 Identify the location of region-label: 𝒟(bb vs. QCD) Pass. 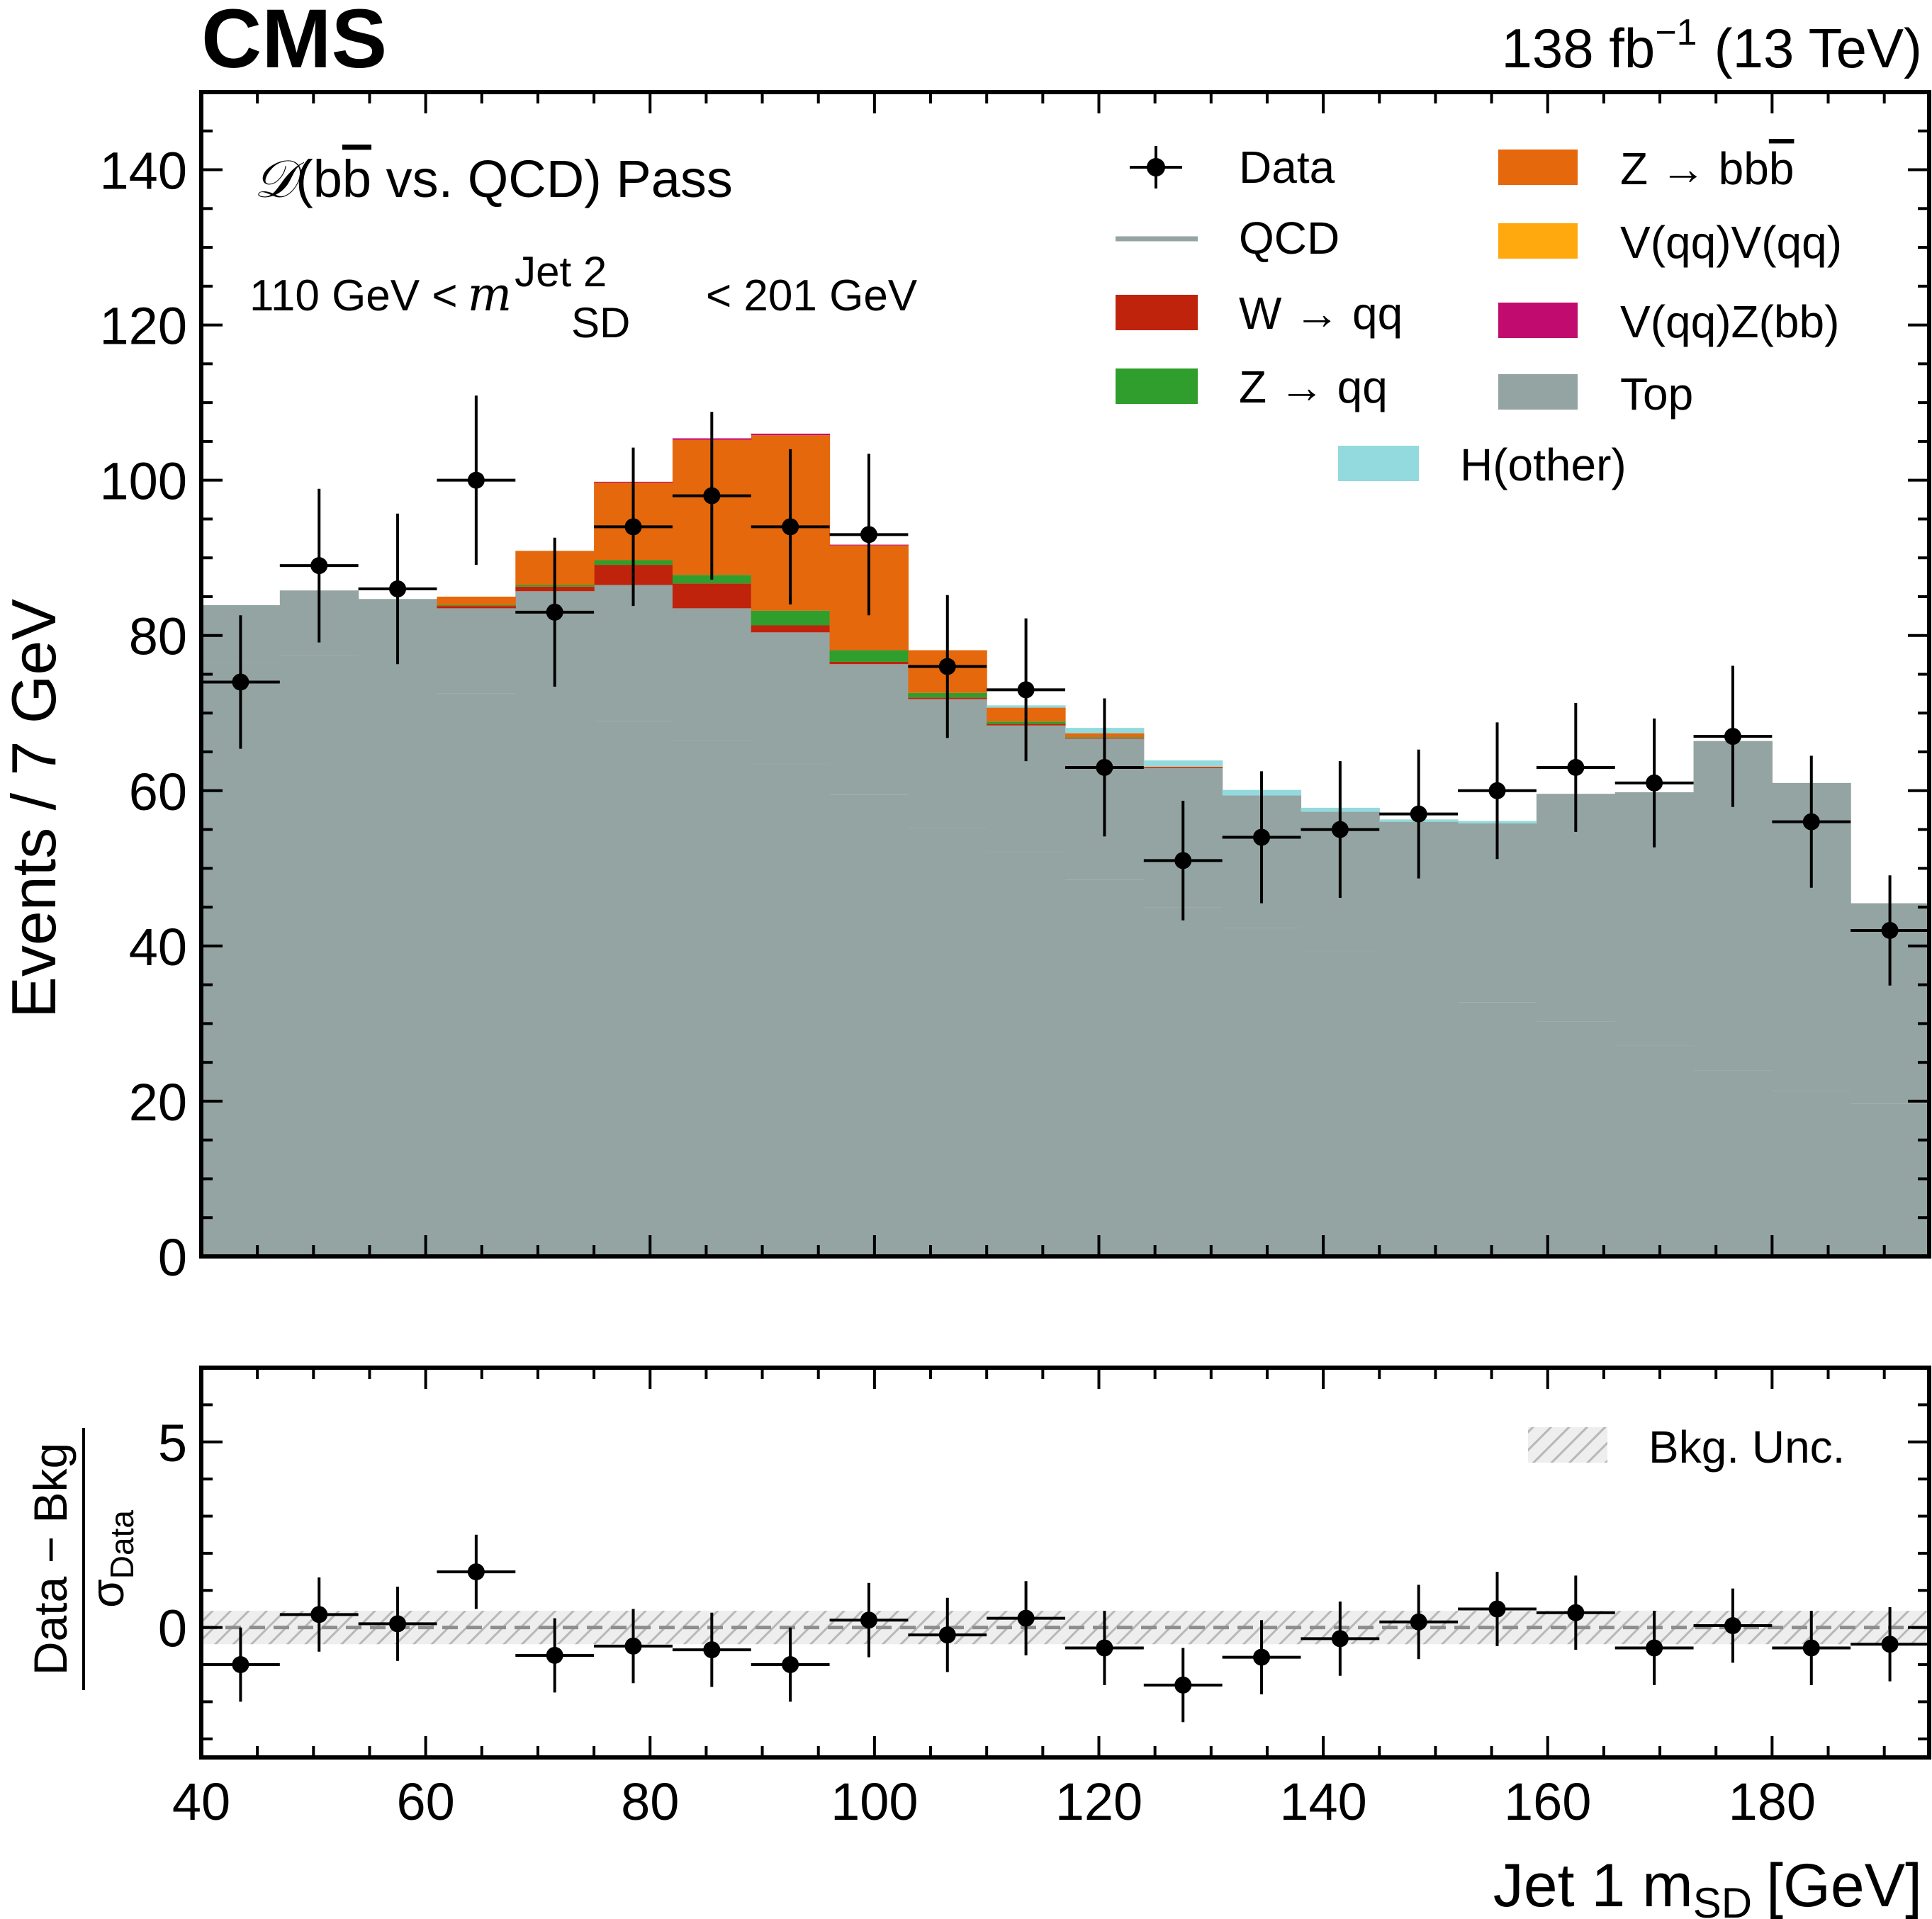
(493, 179).